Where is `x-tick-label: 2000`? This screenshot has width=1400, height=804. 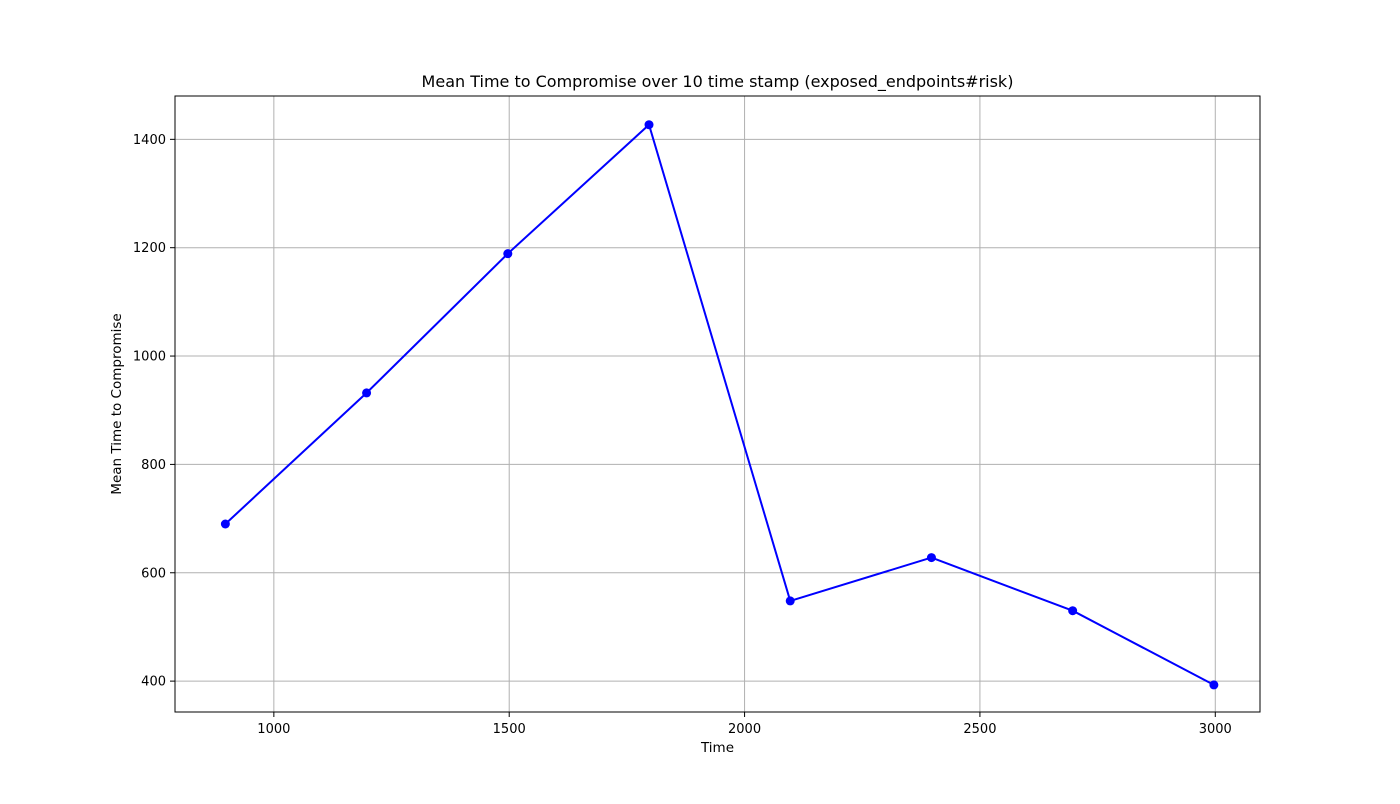 x-tick-label: 2000 is located at coordinates (744, 729).